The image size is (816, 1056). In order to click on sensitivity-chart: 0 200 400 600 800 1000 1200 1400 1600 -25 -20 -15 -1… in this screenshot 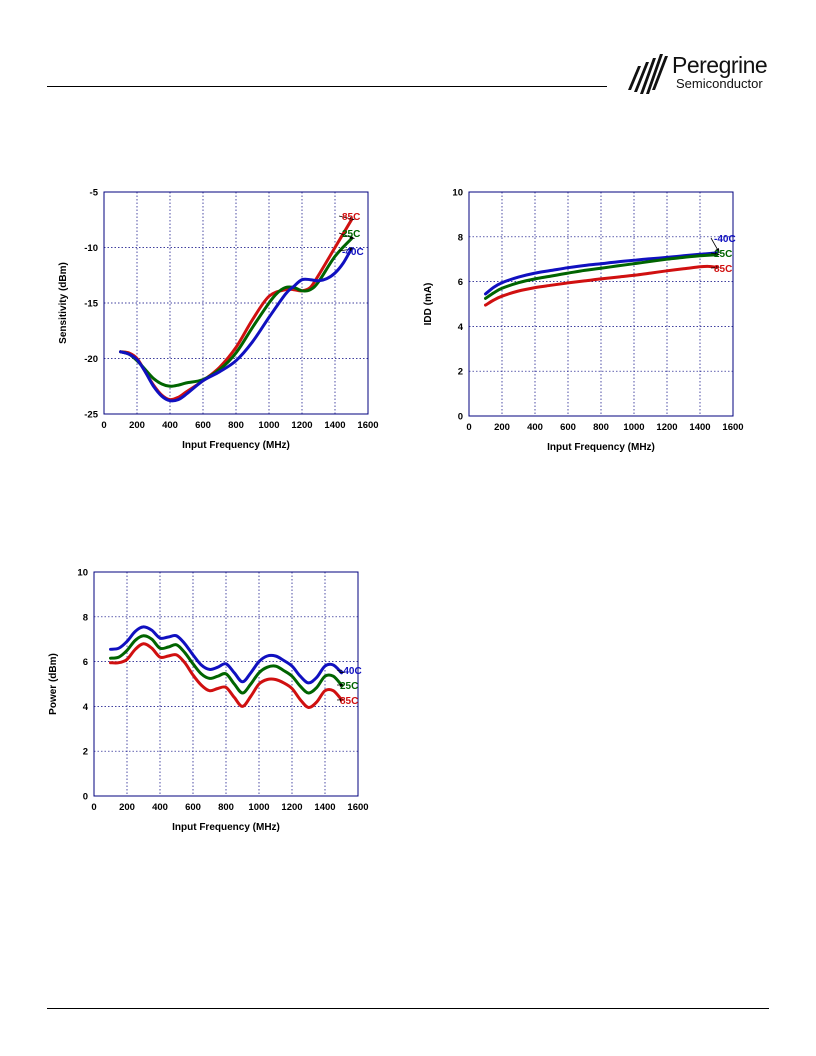, I will do `click(216, 320)`.